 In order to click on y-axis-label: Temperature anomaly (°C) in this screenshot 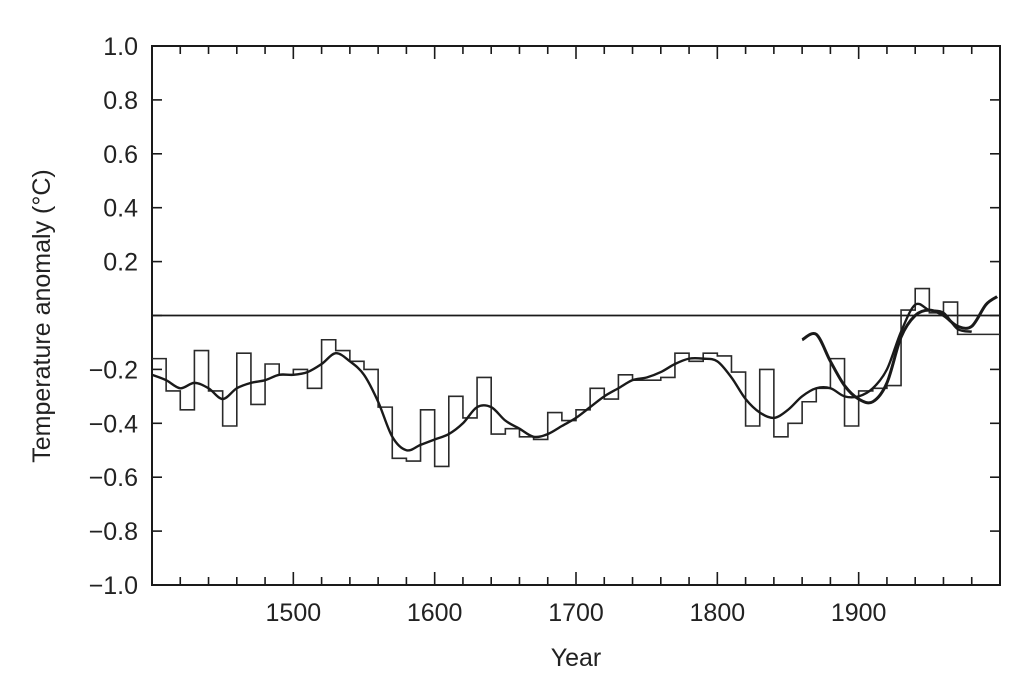, I will do `click(42, 315)`.